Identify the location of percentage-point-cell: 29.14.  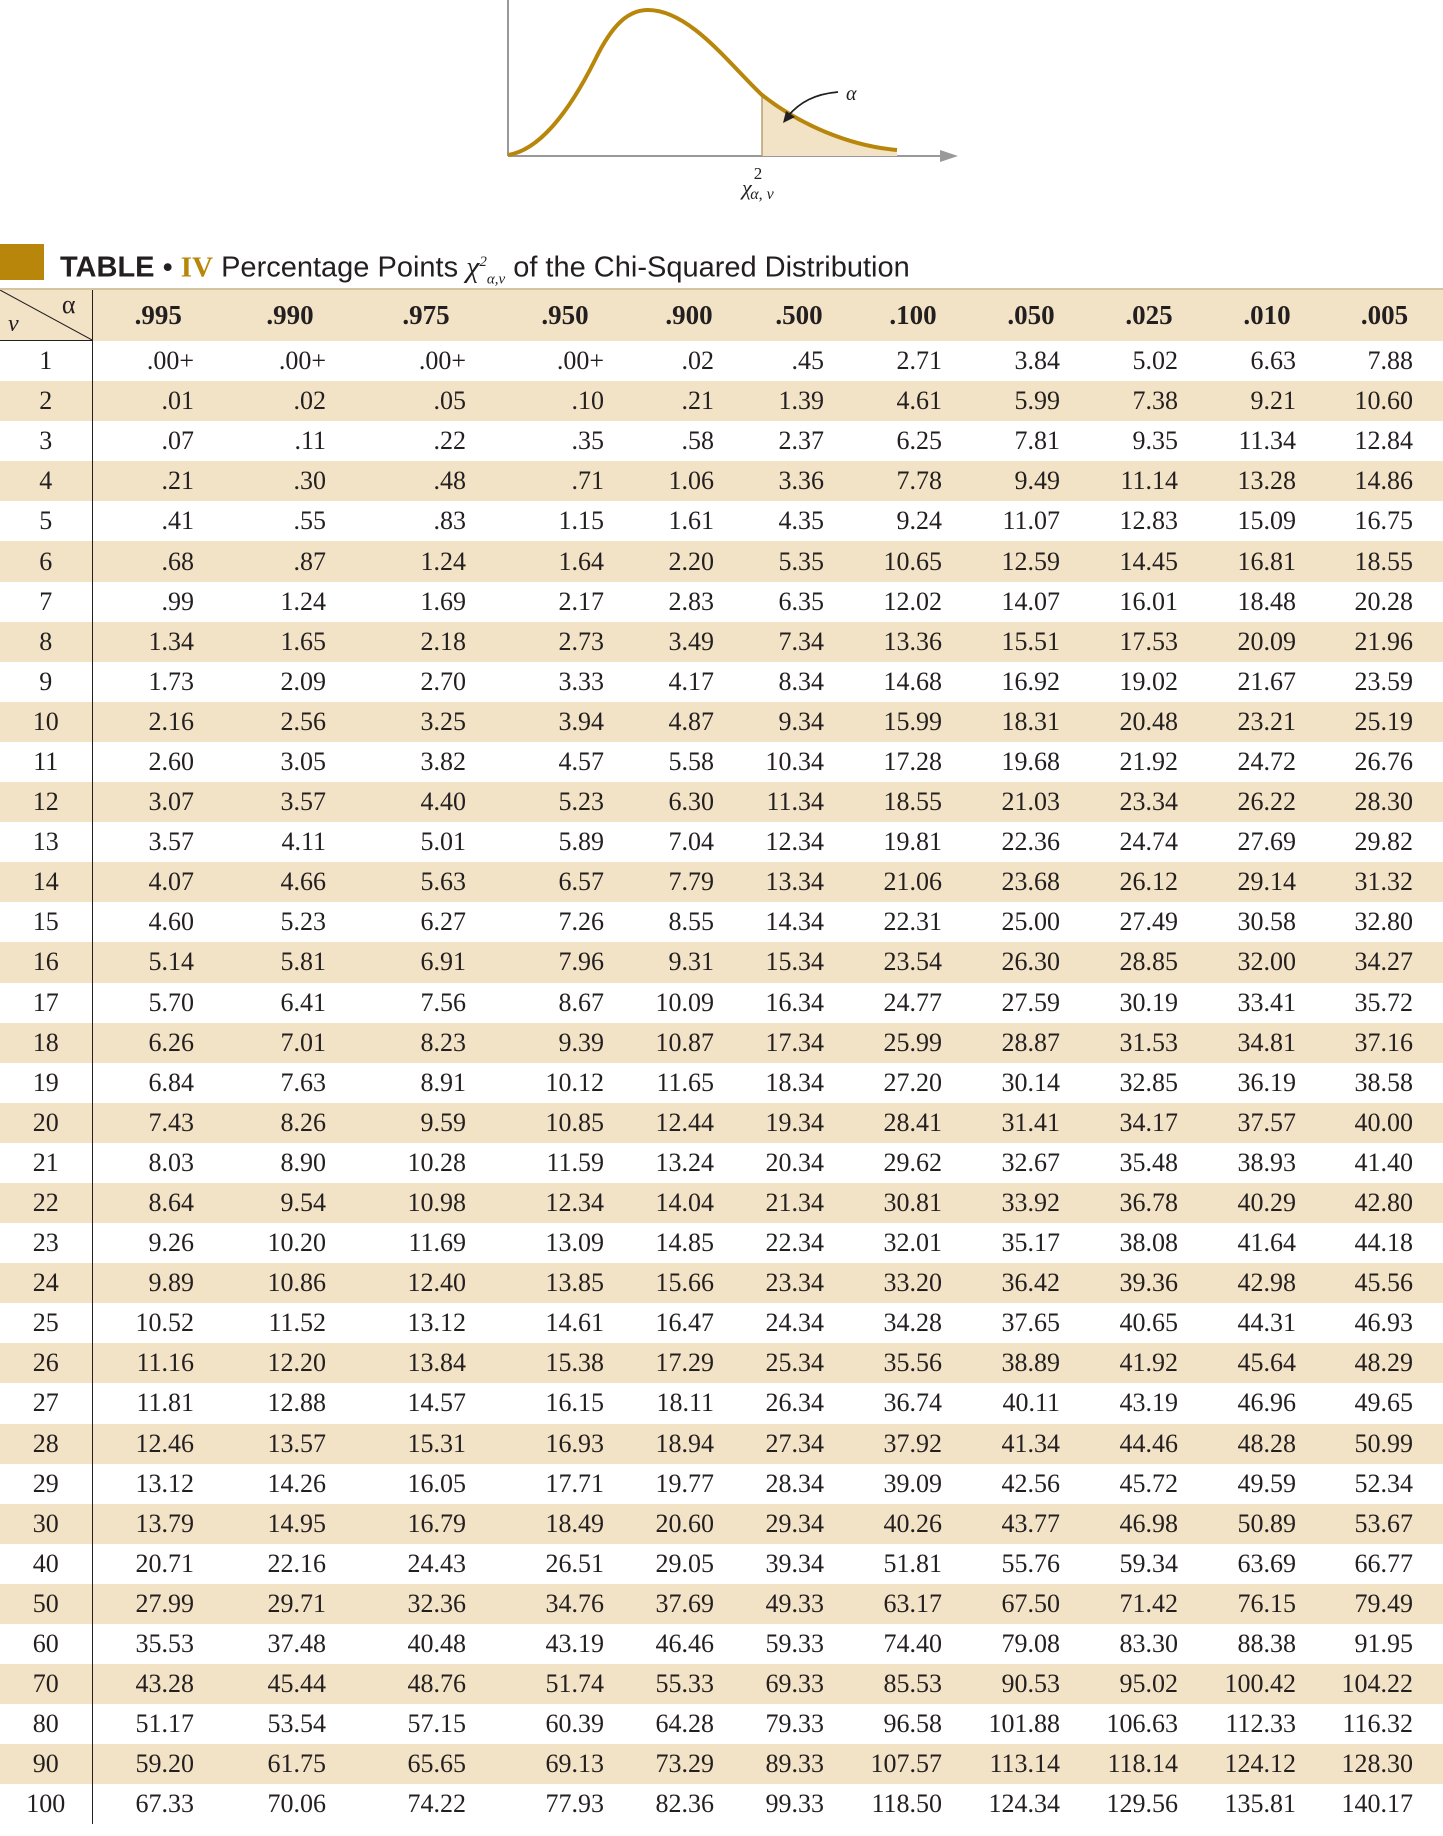
(1267, 882).